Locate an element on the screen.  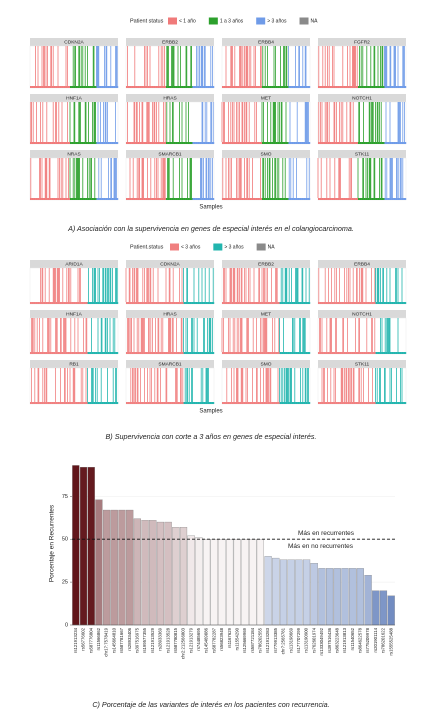
facet-panel is located at coordinates (170, 179).